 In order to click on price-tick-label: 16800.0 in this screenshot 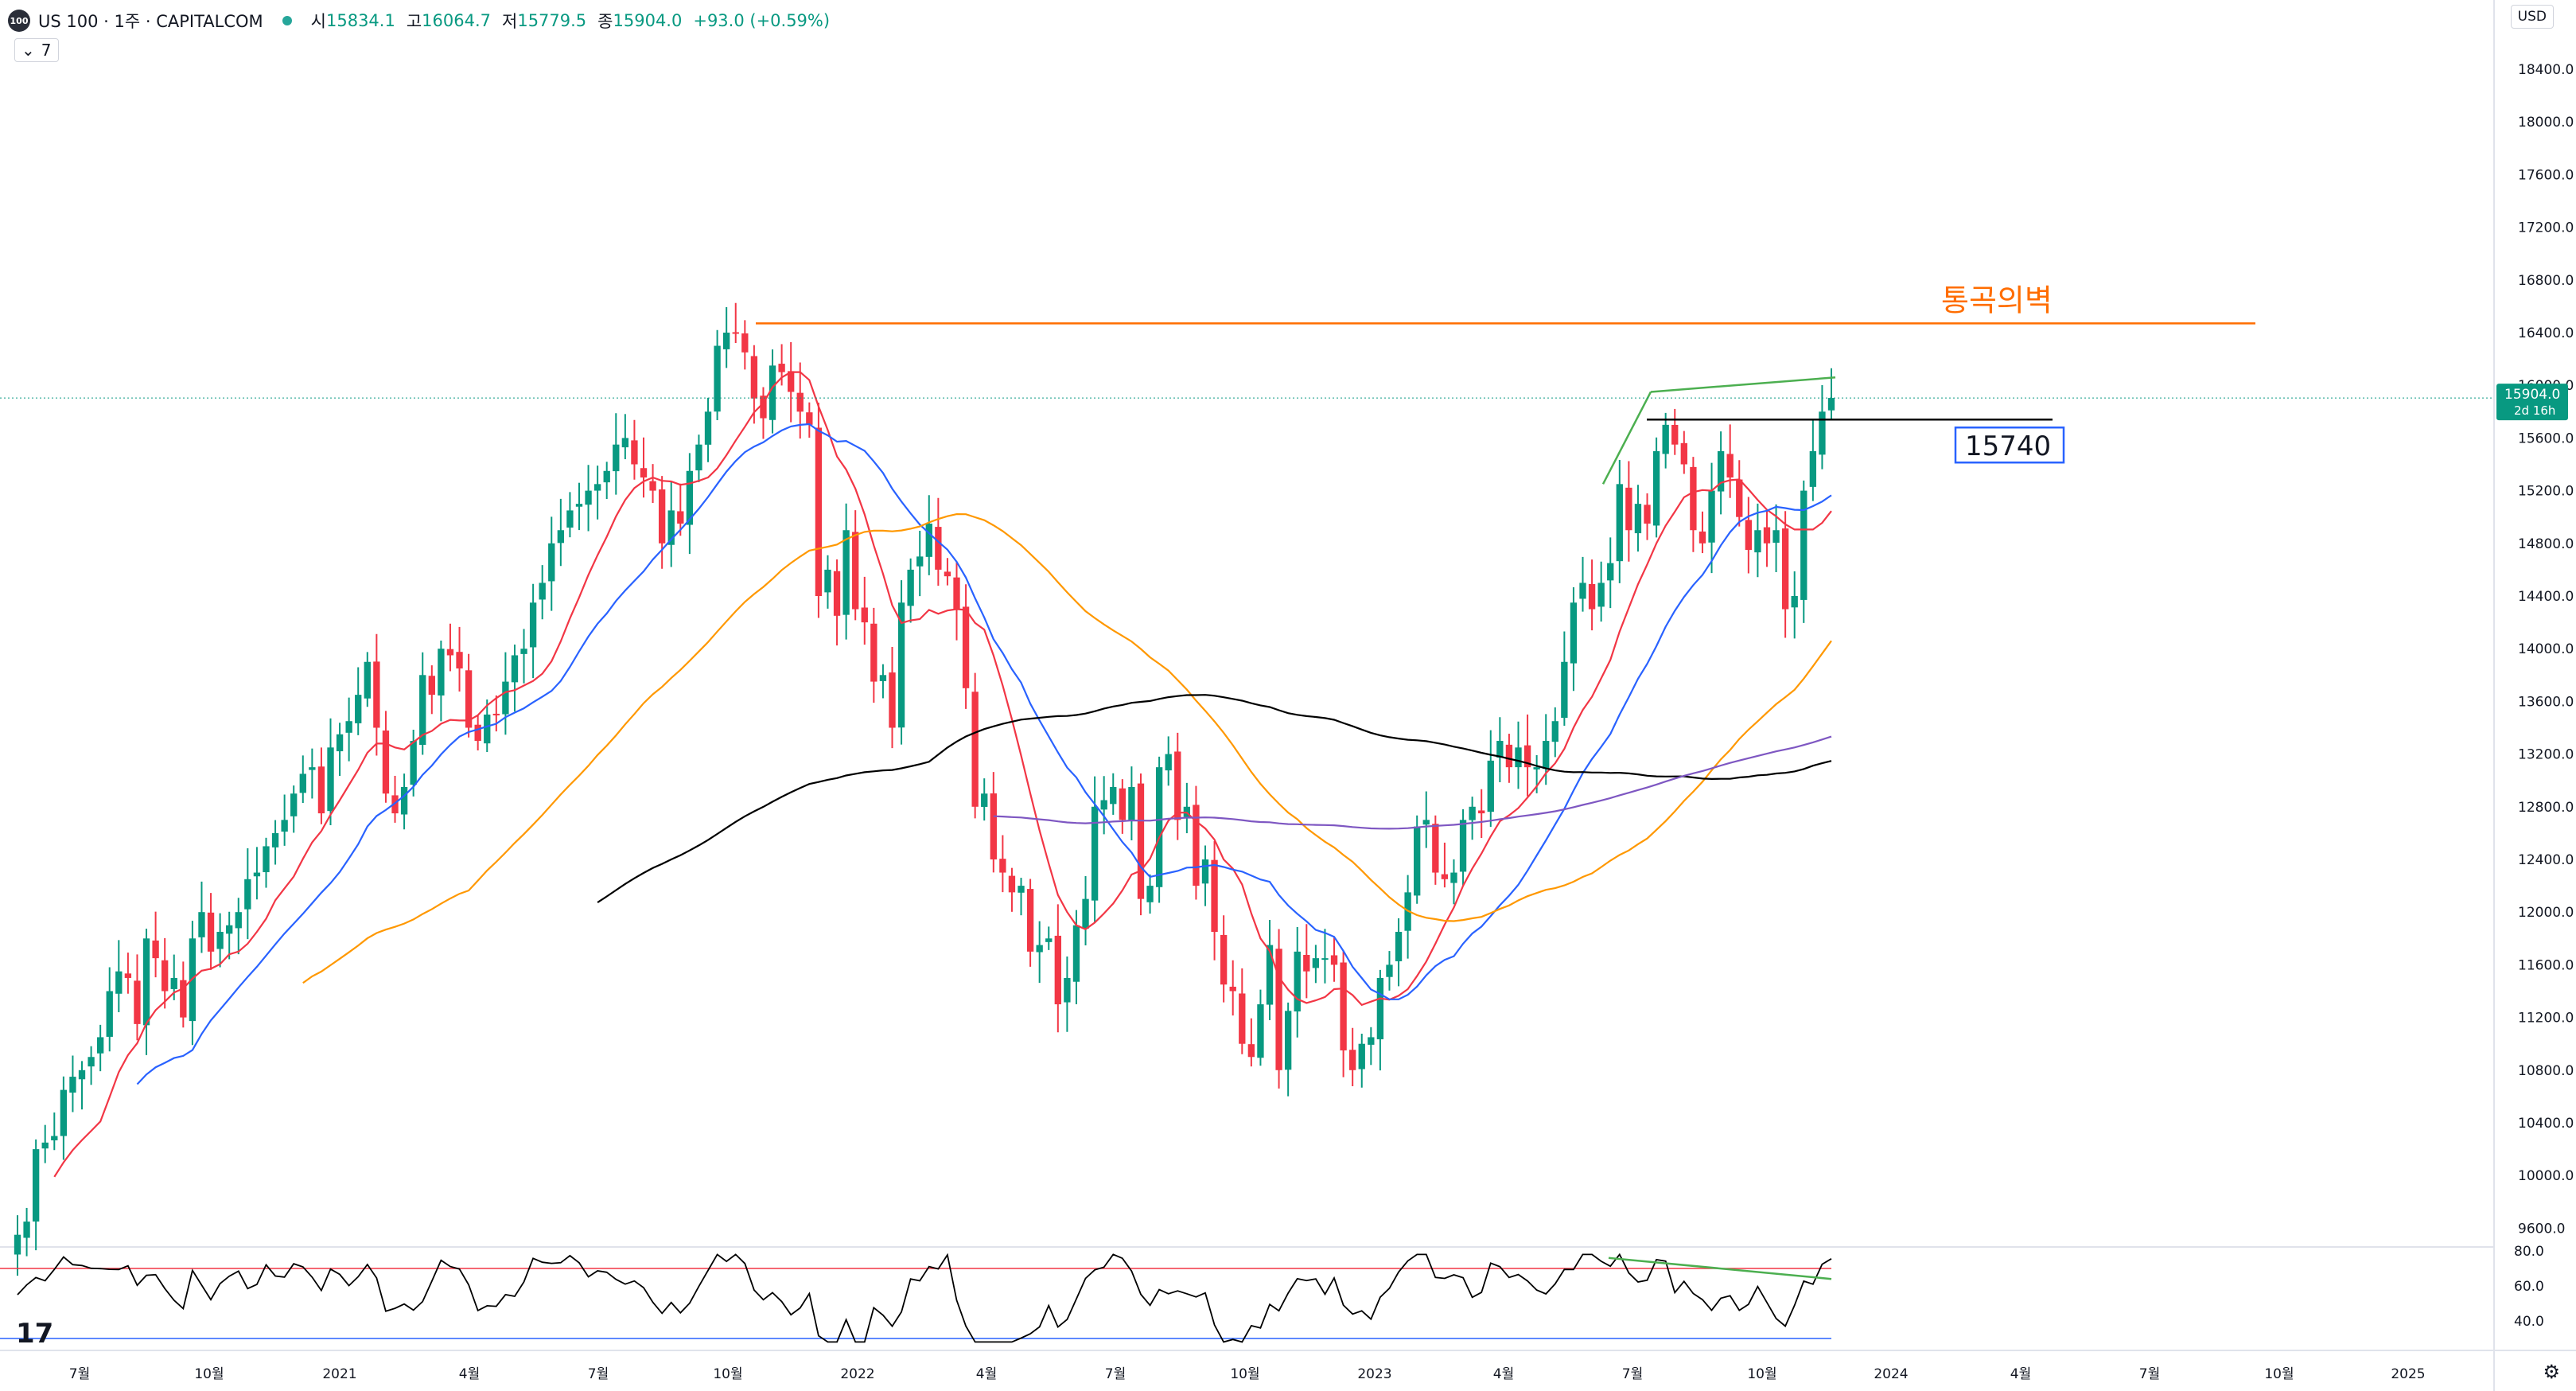, I will do `click(2546, 281)`.